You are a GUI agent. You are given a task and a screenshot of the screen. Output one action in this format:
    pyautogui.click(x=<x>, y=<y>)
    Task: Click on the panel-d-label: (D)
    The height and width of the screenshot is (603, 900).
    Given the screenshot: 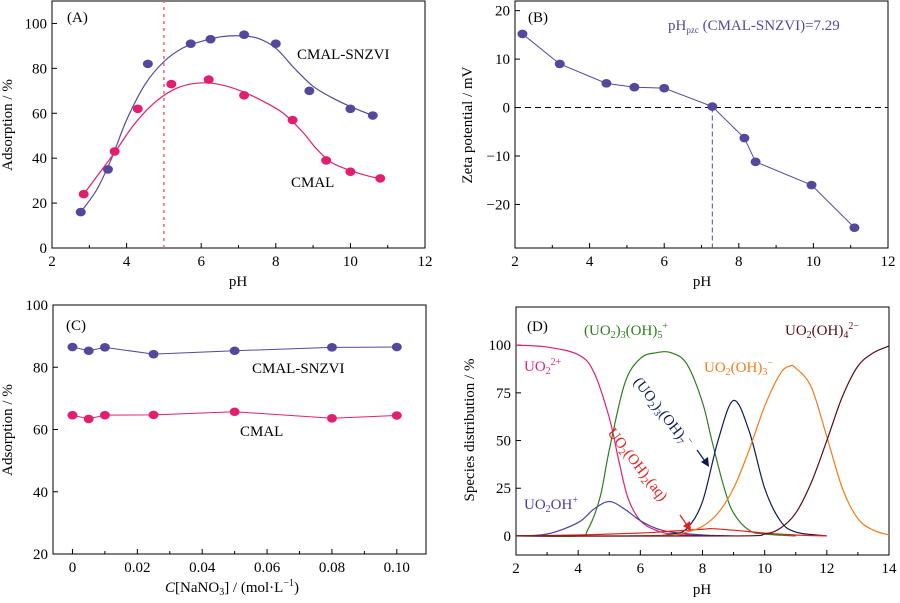 What is the action you would take?
    pyautogui.click(x=537, y=327)
    